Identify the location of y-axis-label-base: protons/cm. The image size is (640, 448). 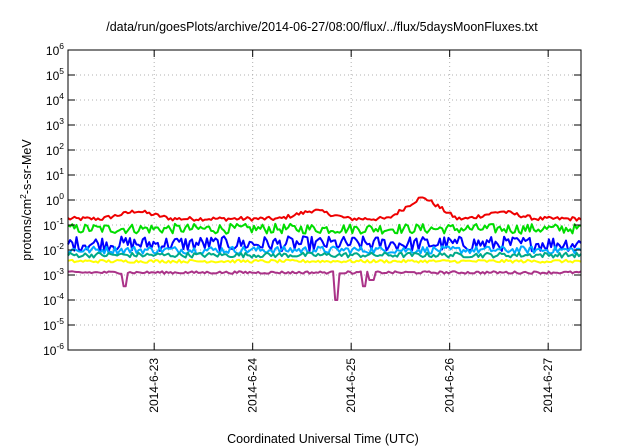
(27, 230).